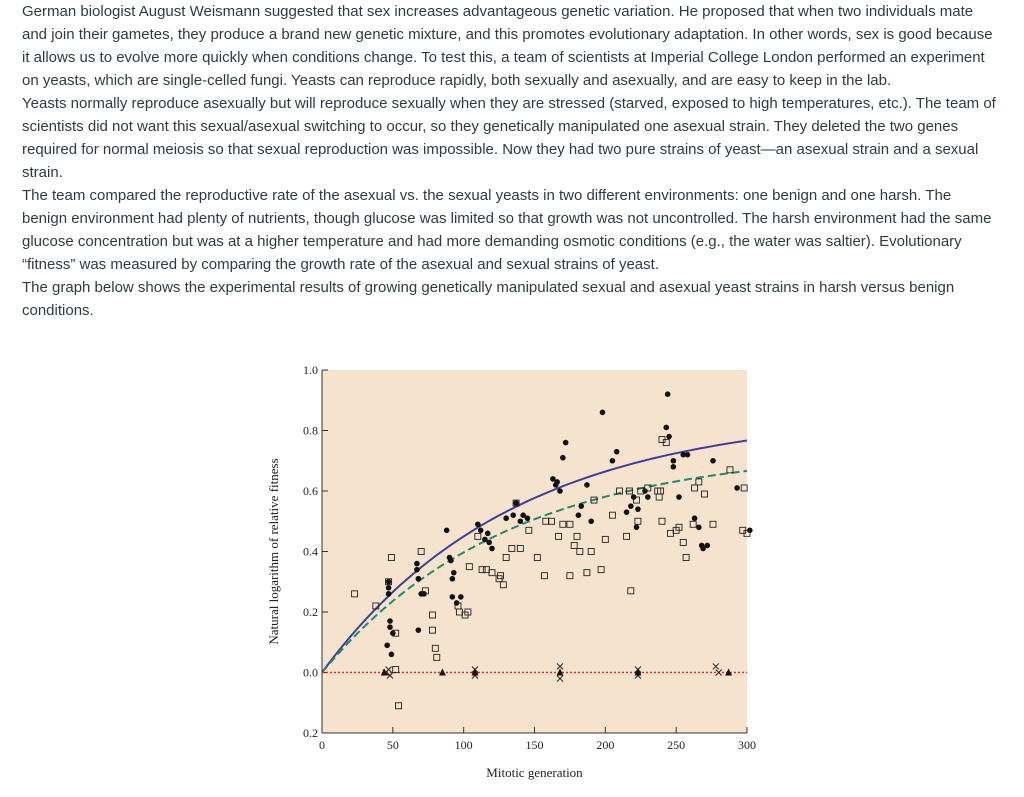 This screenshot has height=797, width=1024. What do you see at coordinates (534, 772) in the screenshot?
I see `x-axis-label: Mitotic generation` at bounding box center [534, 772].